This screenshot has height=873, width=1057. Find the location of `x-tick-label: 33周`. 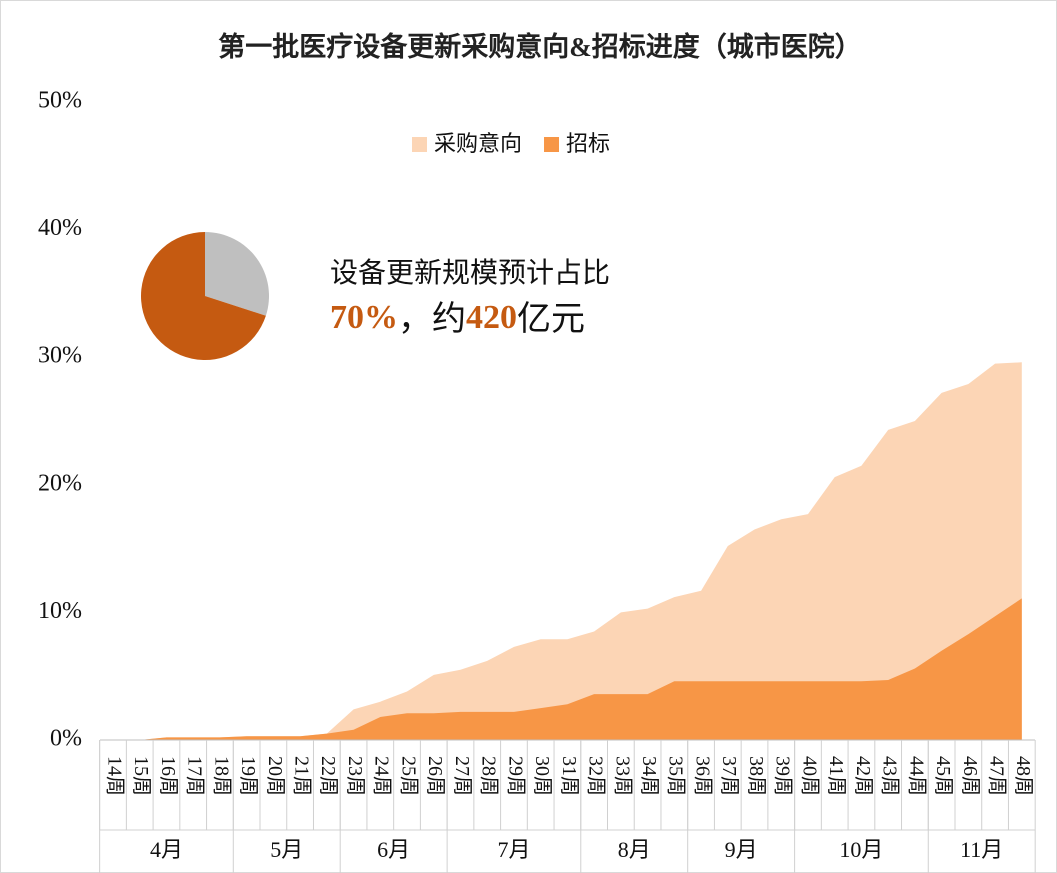

x-tick-label: 33周 is located at coordinates (622, 776).